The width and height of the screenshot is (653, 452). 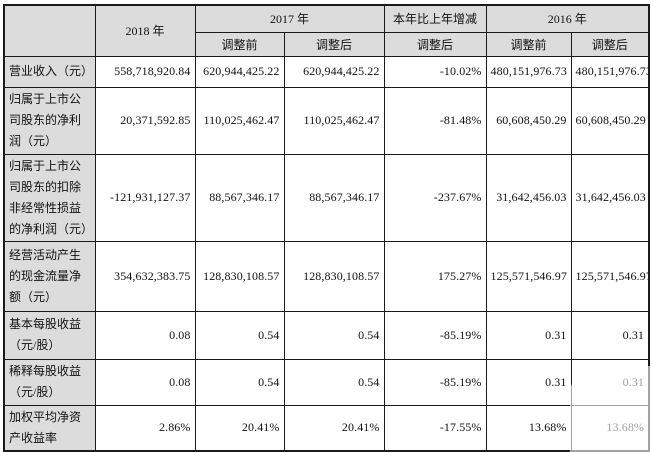 What do you see at coordinates (49, 71) in the screenshot?
I see `row-label: 营业收入（元）` at bounding box center [49, 71].